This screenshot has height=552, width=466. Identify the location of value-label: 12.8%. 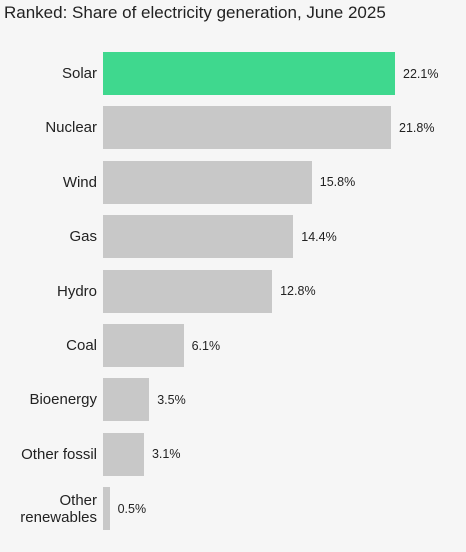
(298, 291).